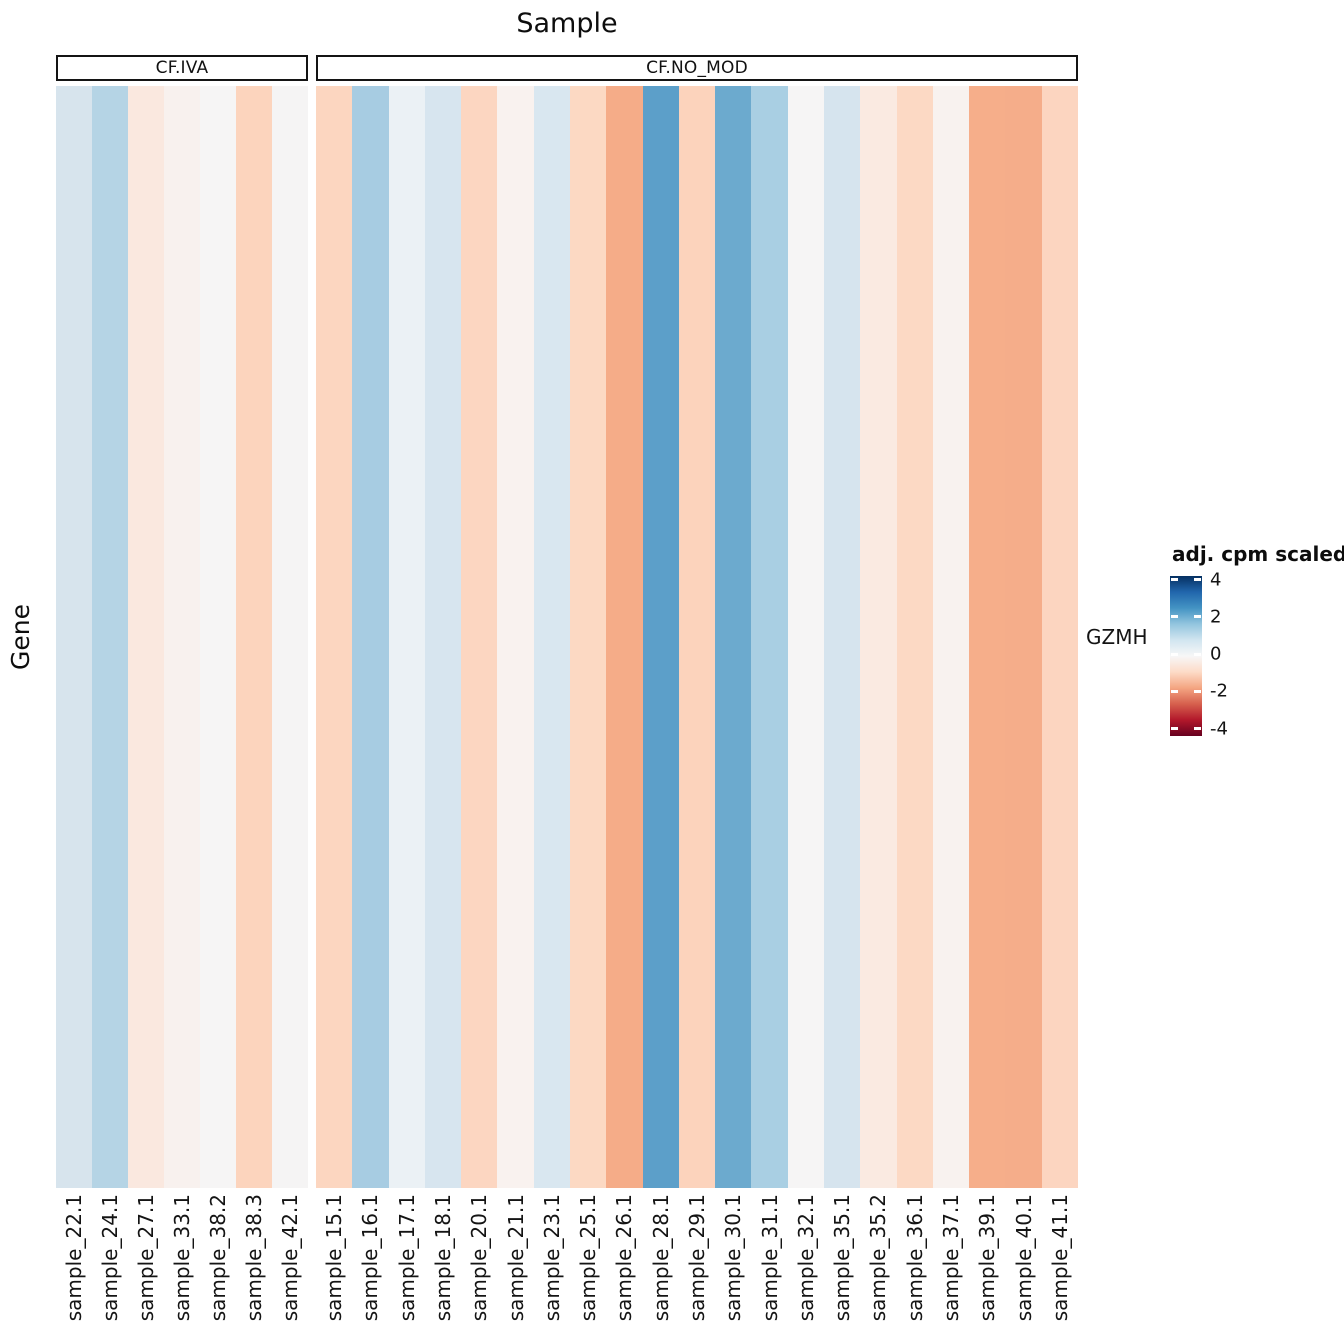  I want to click on plot-title: Sample, so click(567, 23).